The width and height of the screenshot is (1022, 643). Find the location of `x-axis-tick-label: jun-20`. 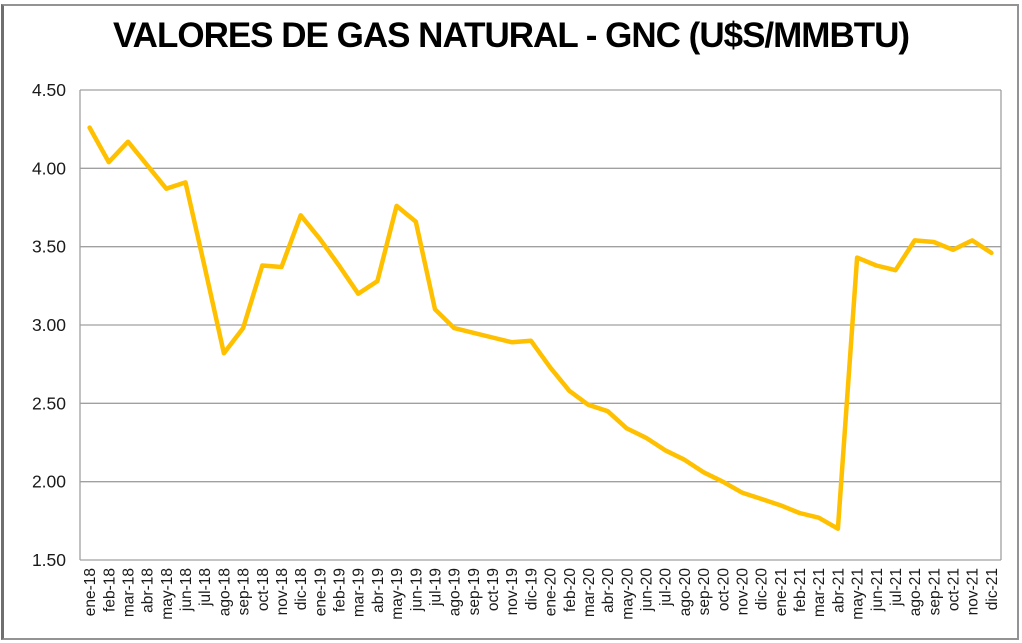

x-axis-tick-label: jun-20 is located at coordinates (647, 590).